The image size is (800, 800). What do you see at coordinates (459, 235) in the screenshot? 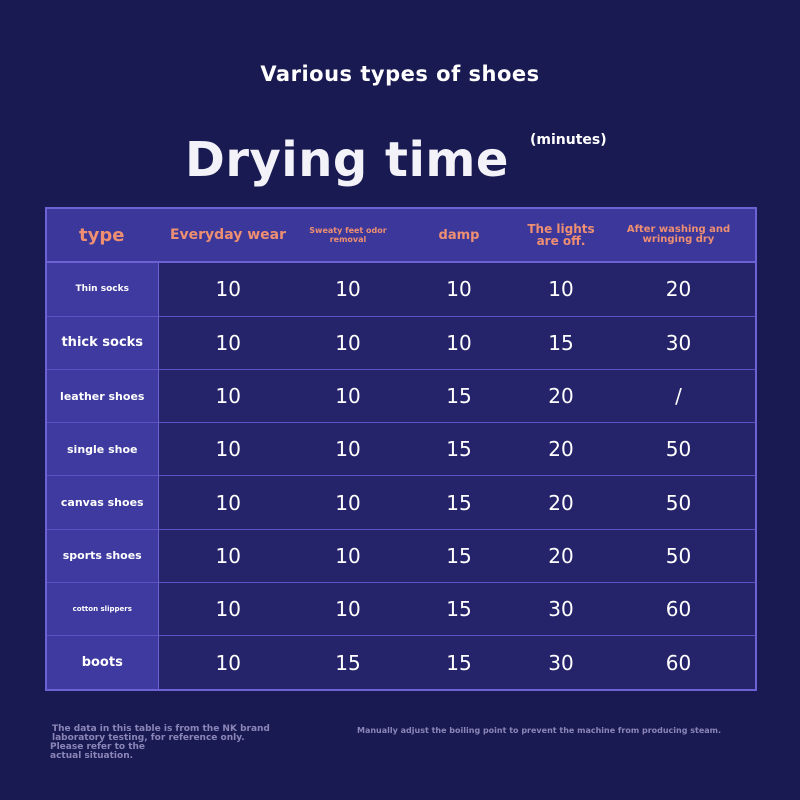
I see `column-header-damp: damp` at bounding box center [459, 235].